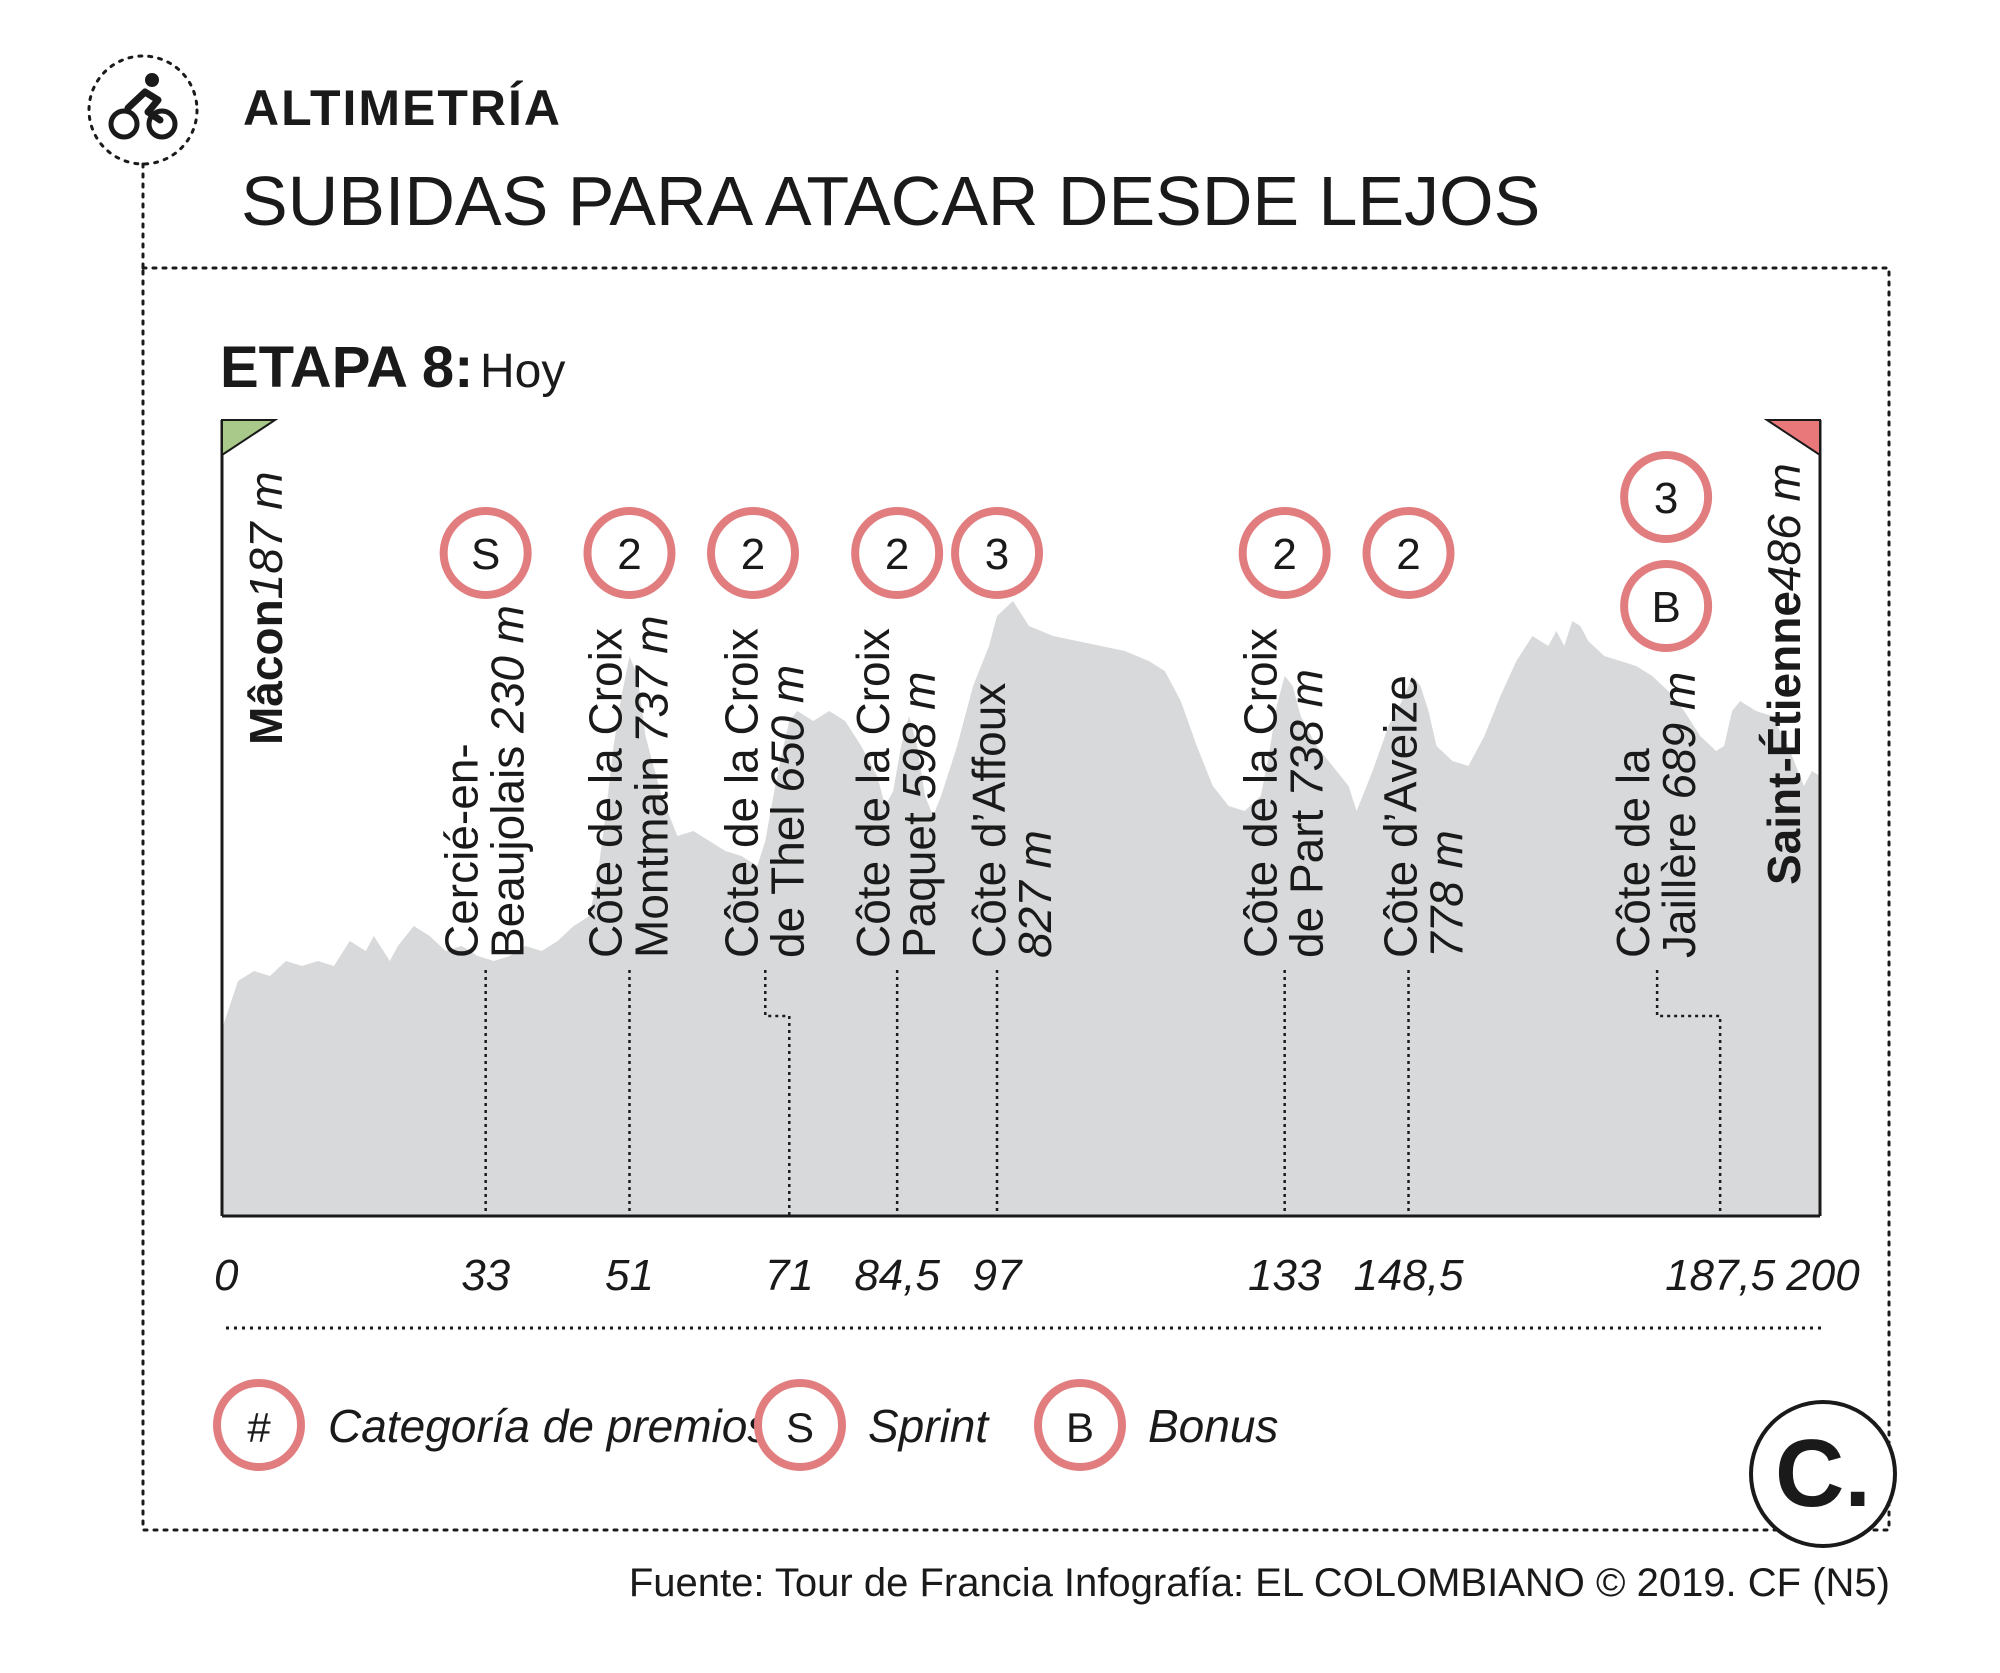 This screenshot has height=1673, width=2000. Describe the element at coordinates (1679, 878) in the screenshot. I see `climb-name-line2: Jaillère` at that location.